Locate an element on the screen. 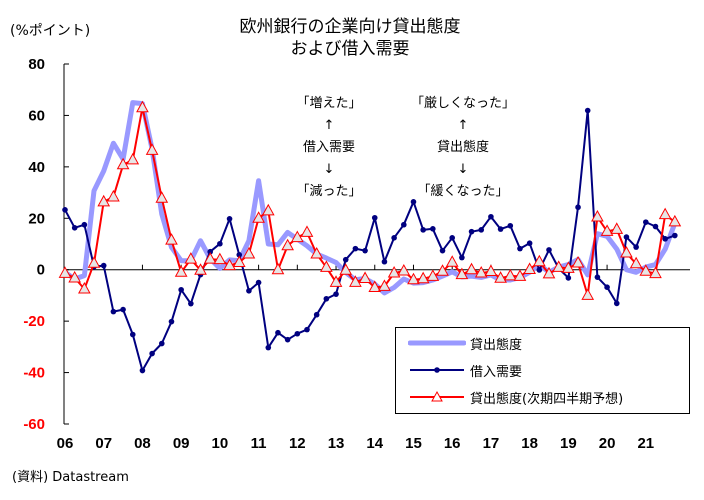 The height and width of the screenshot is (500, 704). chart-title: 欧州銀行の企業向け貸出態度 および借入需要 is located at coordinates (350, 38).